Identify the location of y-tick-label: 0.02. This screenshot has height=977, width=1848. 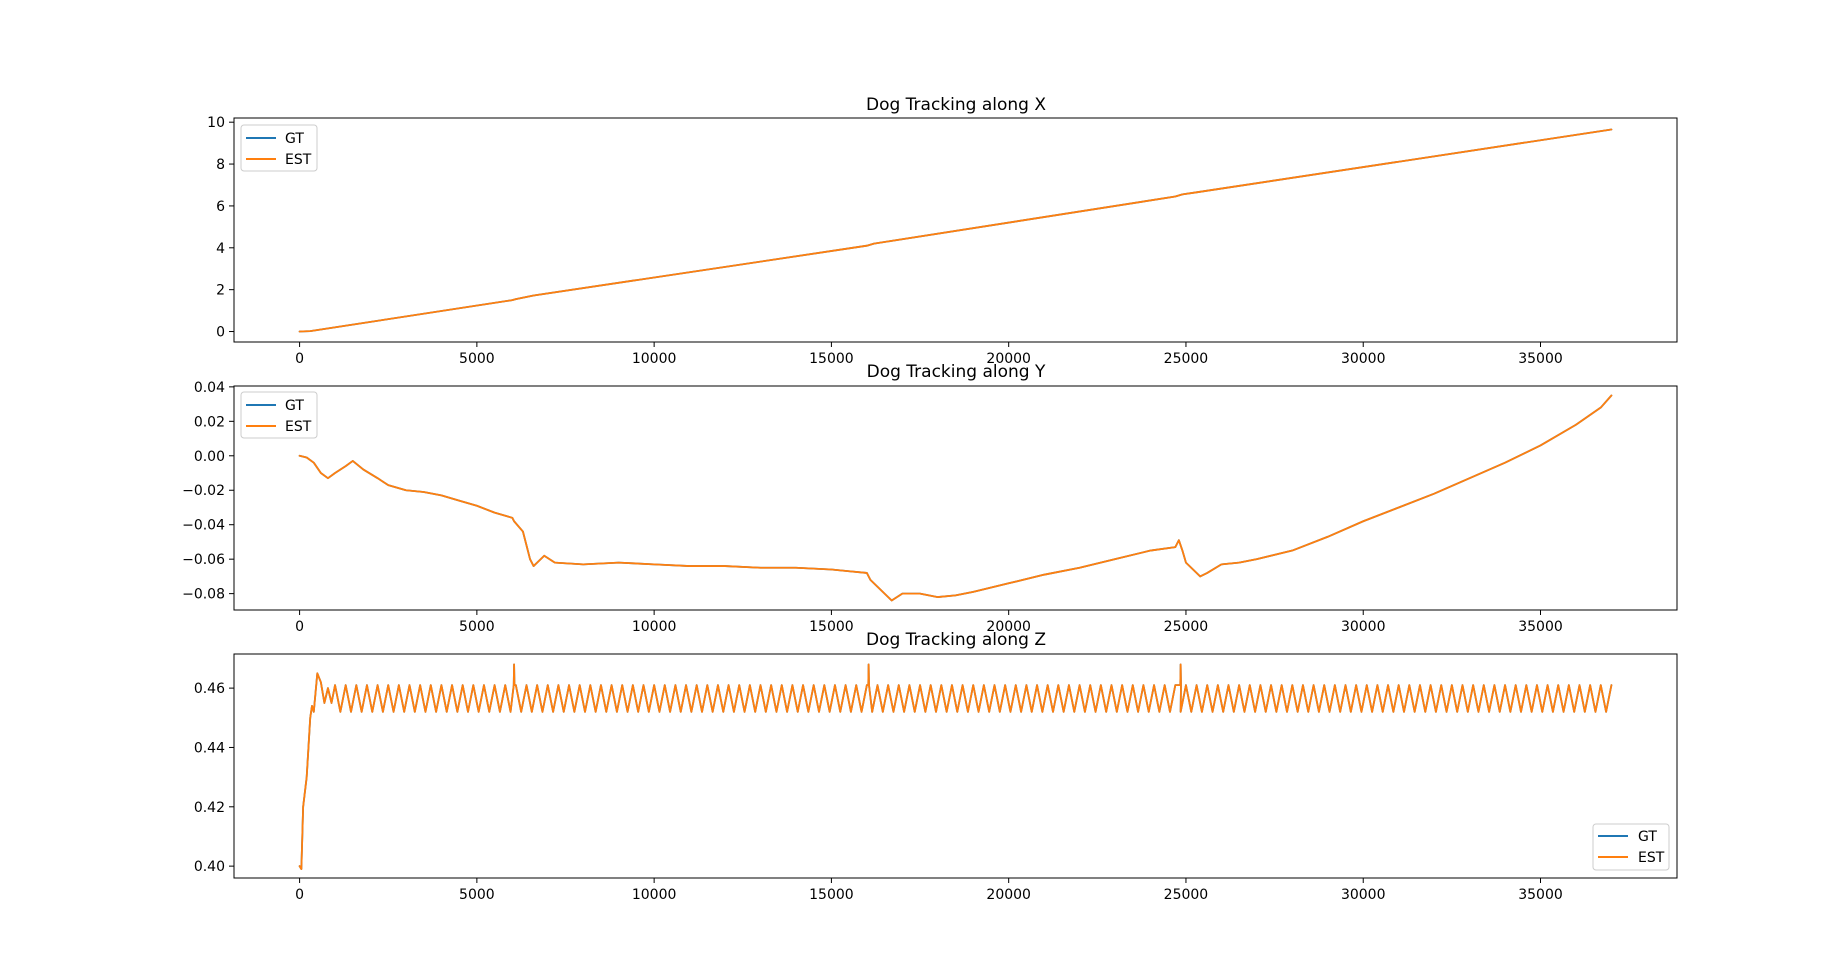
(209, 422).